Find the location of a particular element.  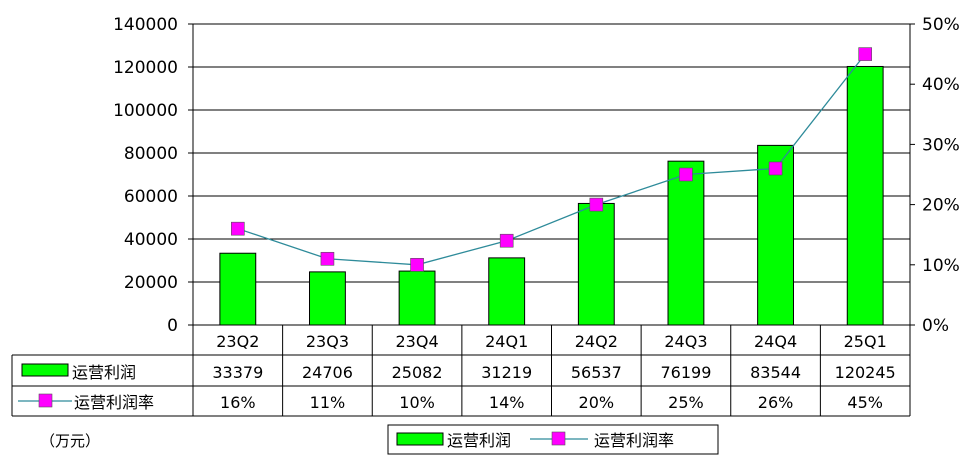

profit-value: 24706 is located at coordinates (327, 372).